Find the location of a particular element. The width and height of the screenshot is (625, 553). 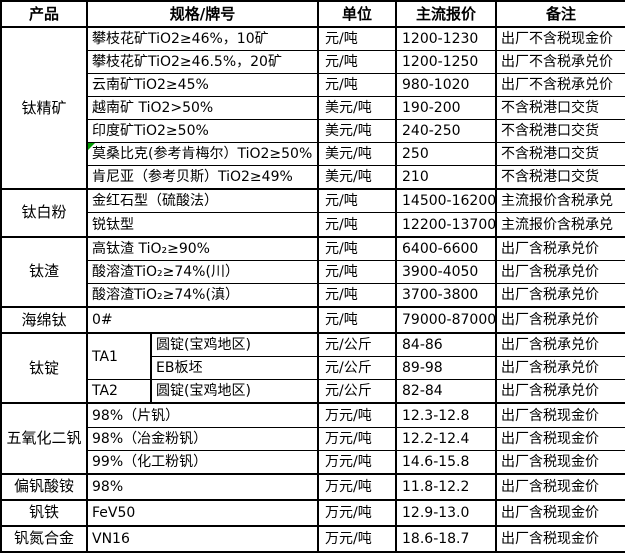

spec-cell: 攀枝花矿TiO2≥46.5%，20矿 is located at coordinates (202, 62).